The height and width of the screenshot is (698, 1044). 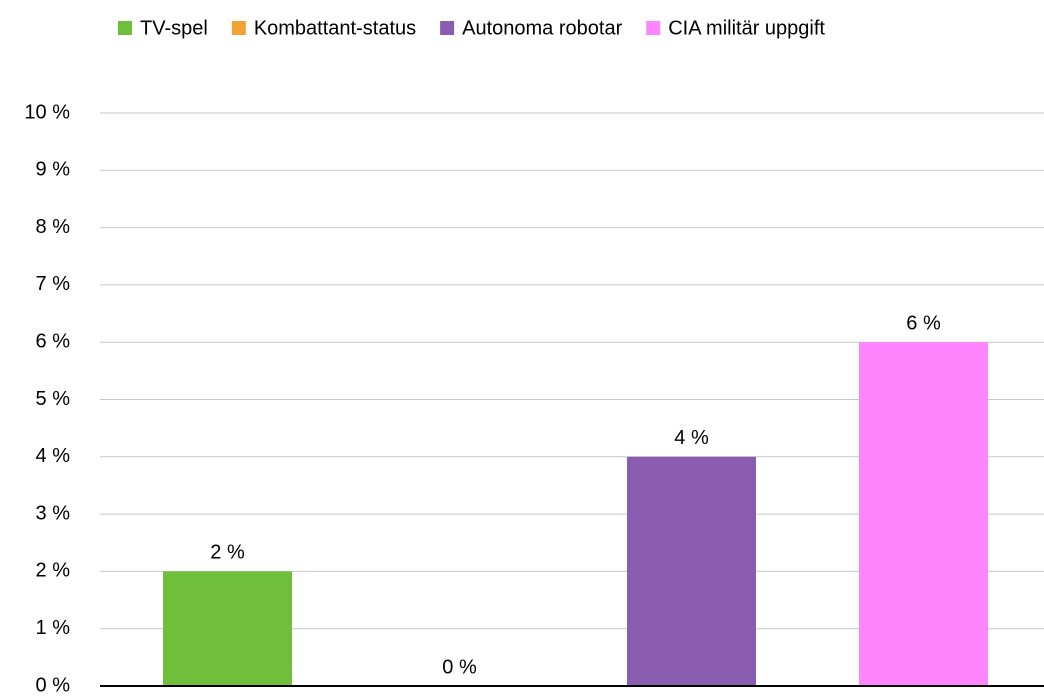 What do you see at coordinates (691, 438) in the screenshot?
I see `value-label: 4 %` at bounding box center [691, 438].